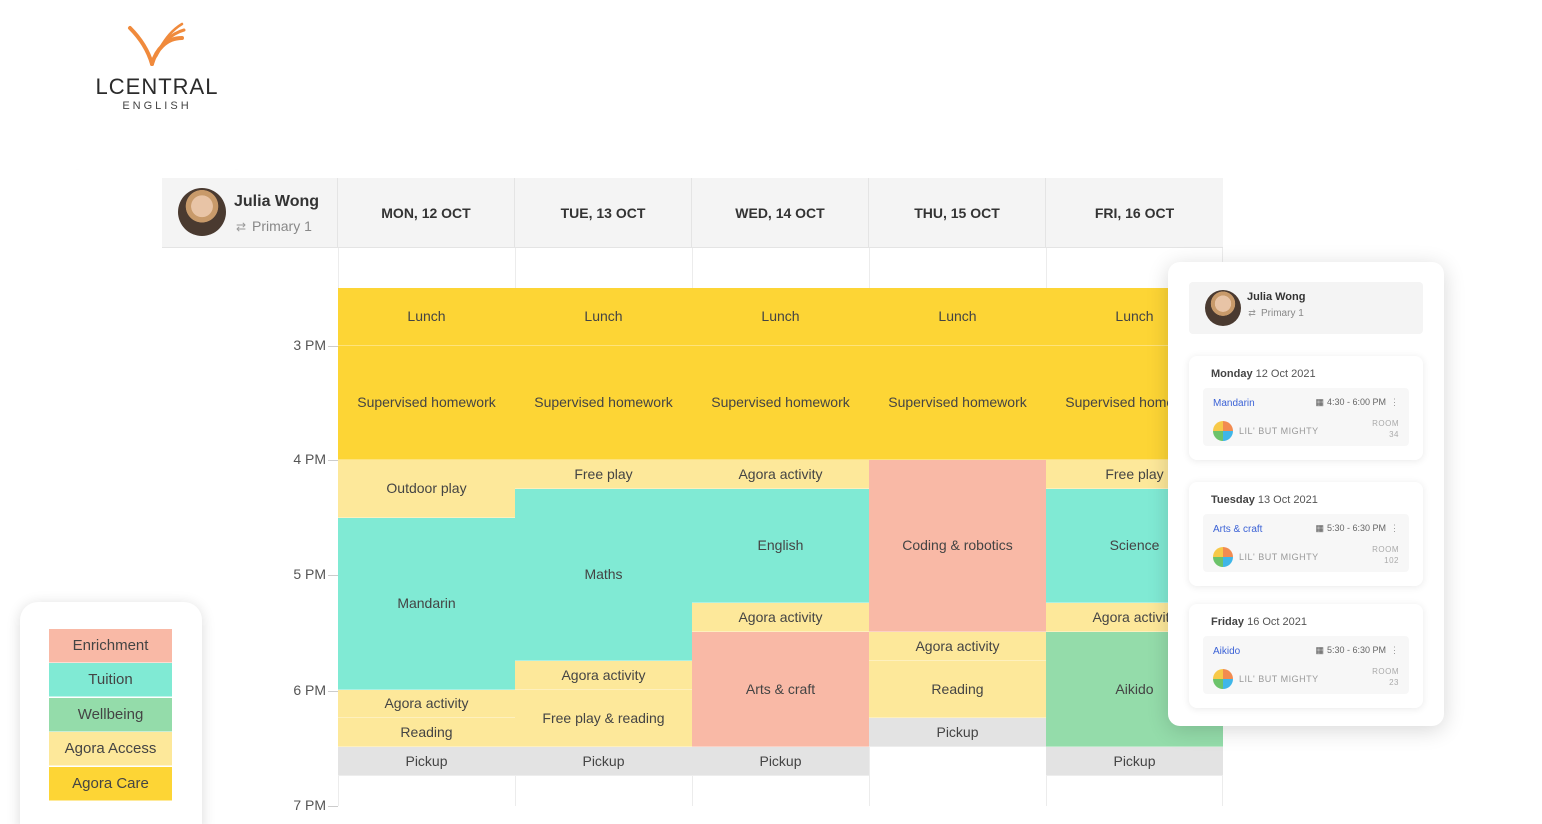 This screenshot has height=824, width=1542. I want to click on schedule-block-thu: Pickup, so click(957, 732).